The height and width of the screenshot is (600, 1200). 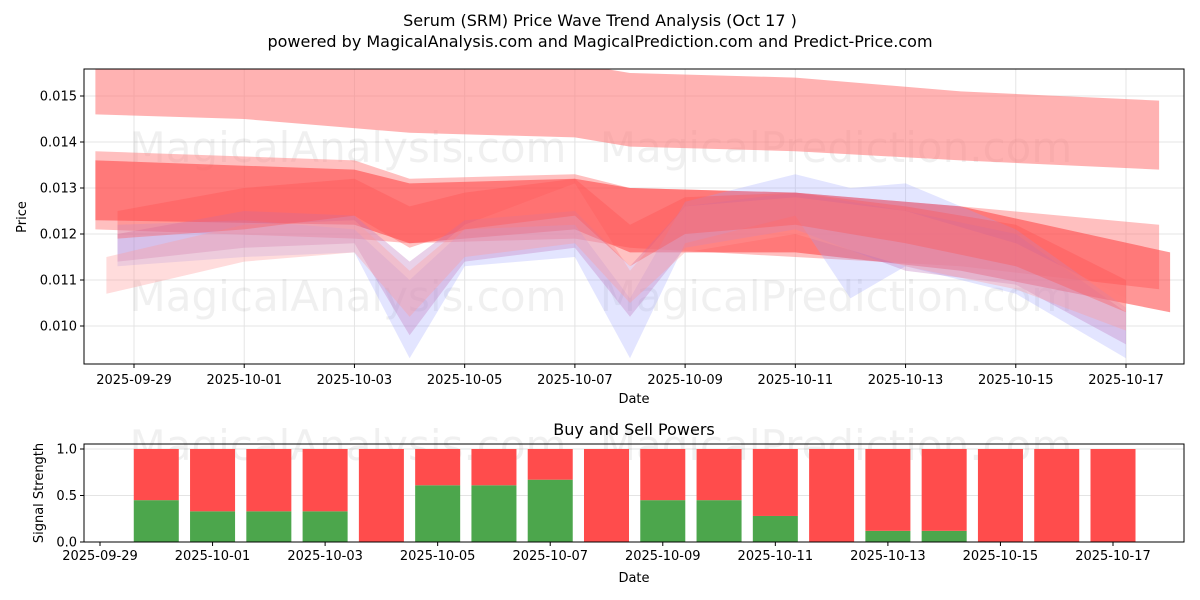 What do you see at coordinates (633, 578) in the screenshot?
I see `signal-x-axis-label: Date` at bounding box center [633, 578].